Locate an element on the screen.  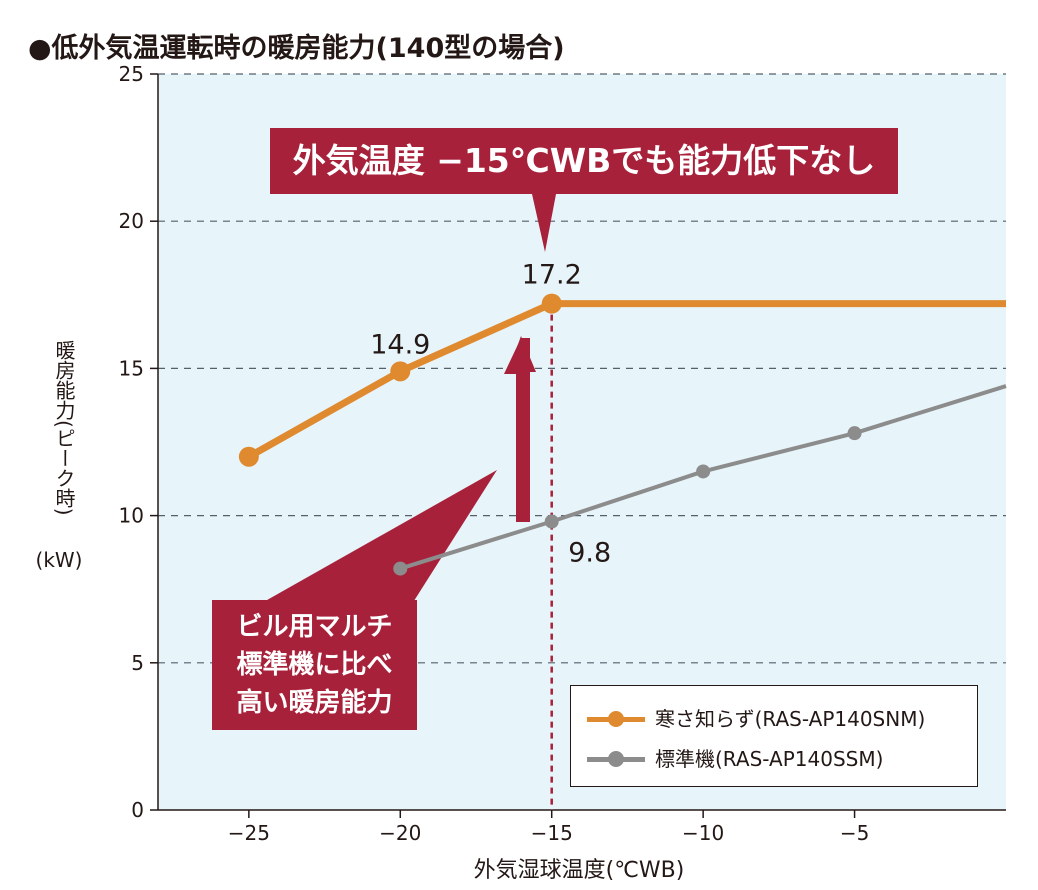
chart-title: ●低外気温運転時の暖房能力(140型の場合) is located at coordinates (296, 48).